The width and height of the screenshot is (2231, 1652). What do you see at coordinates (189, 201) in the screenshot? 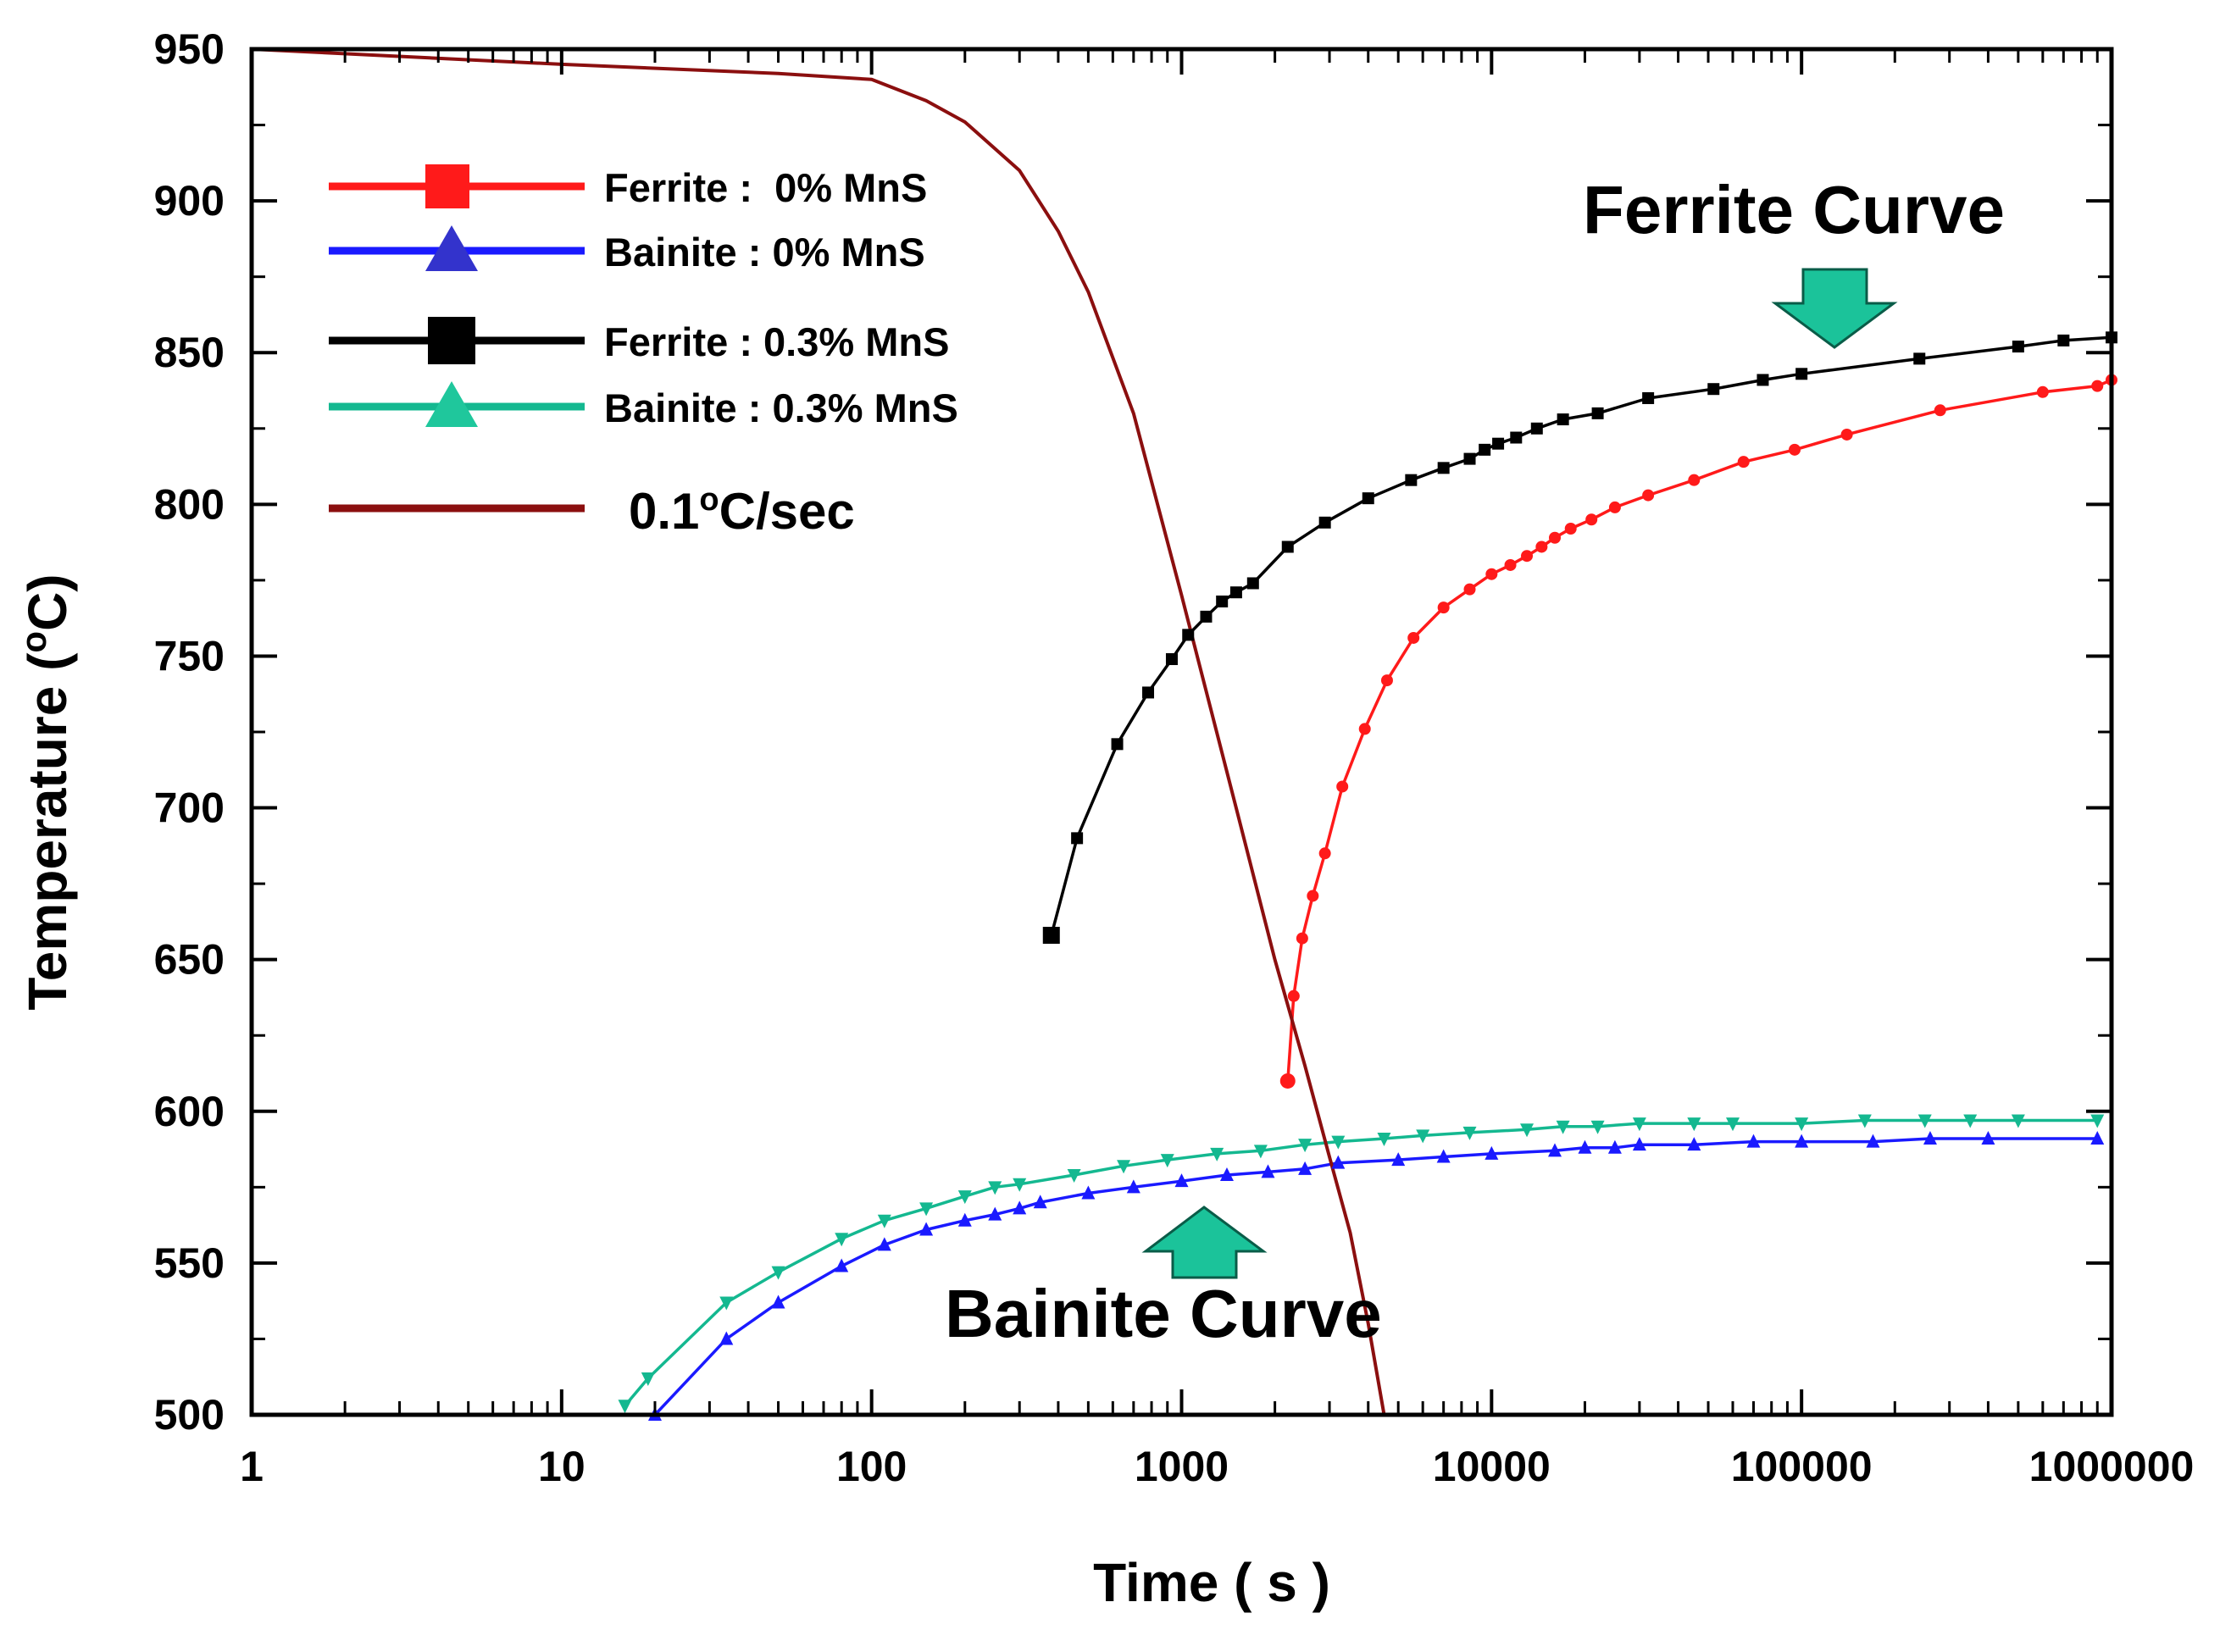
I see `y-tick-label: 900` at bounding box center [189, 201].